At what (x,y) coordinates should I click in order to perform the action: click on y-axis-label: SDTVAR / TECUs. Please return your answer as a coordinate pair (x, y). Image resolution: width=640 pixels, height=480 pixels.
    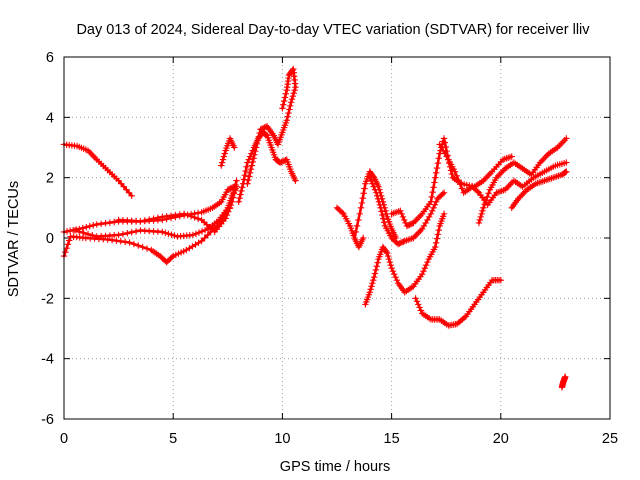
    Looking at the image, I should click on (14, 239).